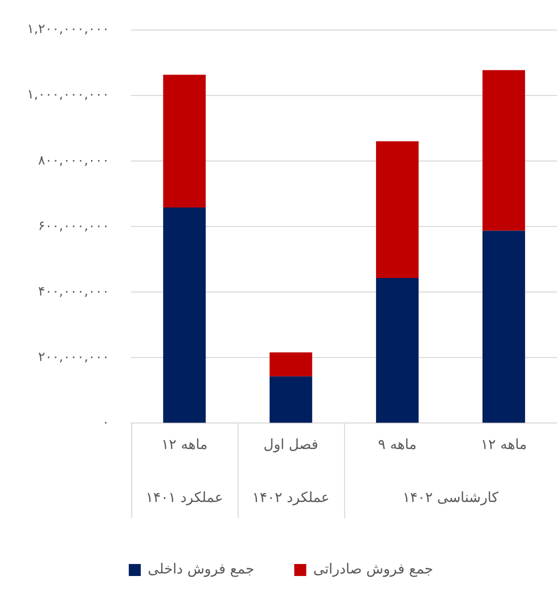  What do you see at coordinates (291, 498) in the screenshot?
I see `text: عملکرد ۱۴۰۲` at bounding box center [291, 498].